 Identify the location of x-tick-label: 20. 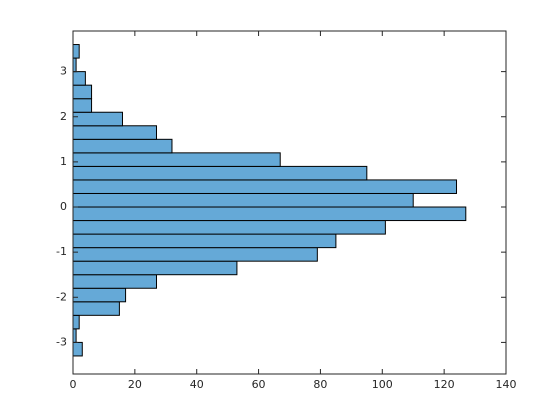
(135, 384).